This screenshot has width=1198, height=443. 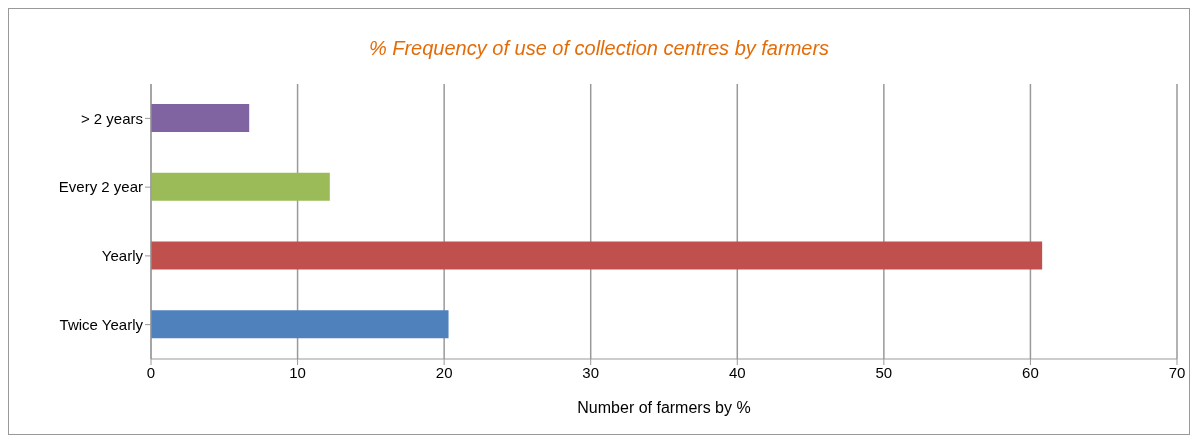 What do you see at coordinates (297, 372) in the screenshot?
I see `x-tick-label: 10` at bounding box center [297, 372].